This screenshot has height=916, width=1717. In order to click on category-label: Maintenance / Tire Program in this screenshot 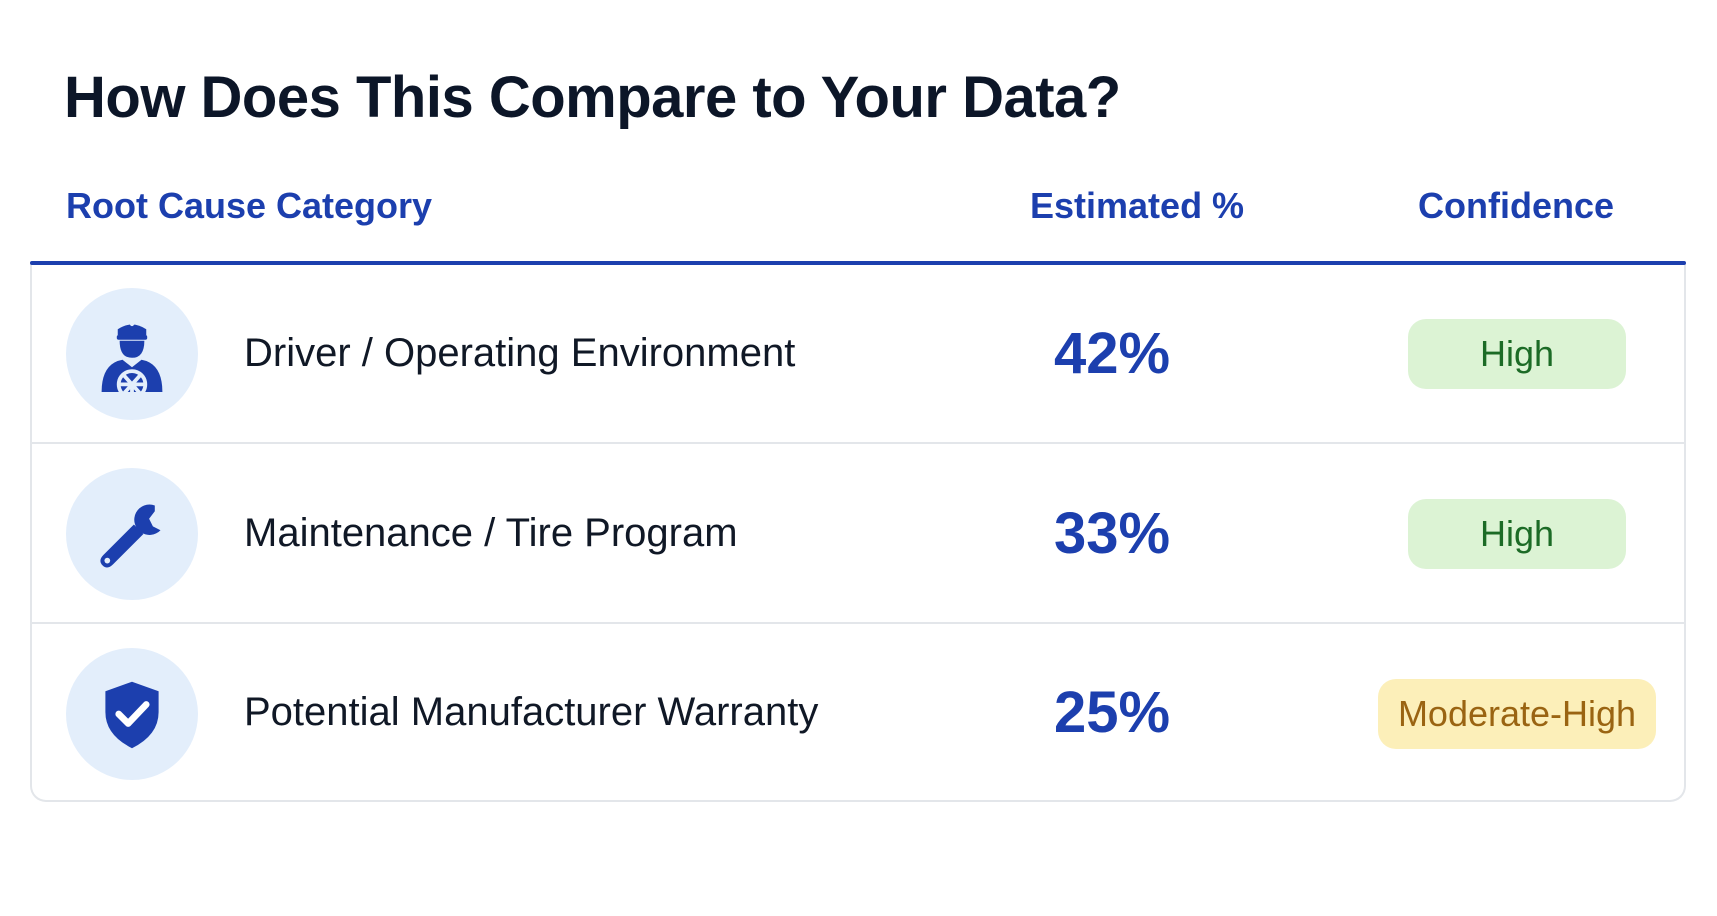, I will do `click(491, 532)`.